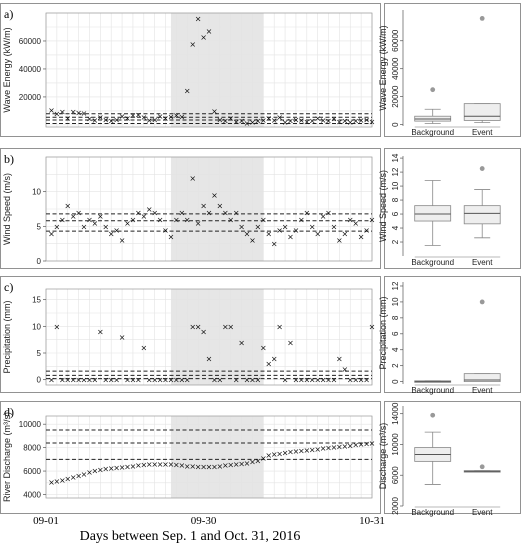 The width and height of the screenshot is (521, 550). Describe the element at coordinates (209, 457) in the screenshot. I see `plot-area-border` at that location.